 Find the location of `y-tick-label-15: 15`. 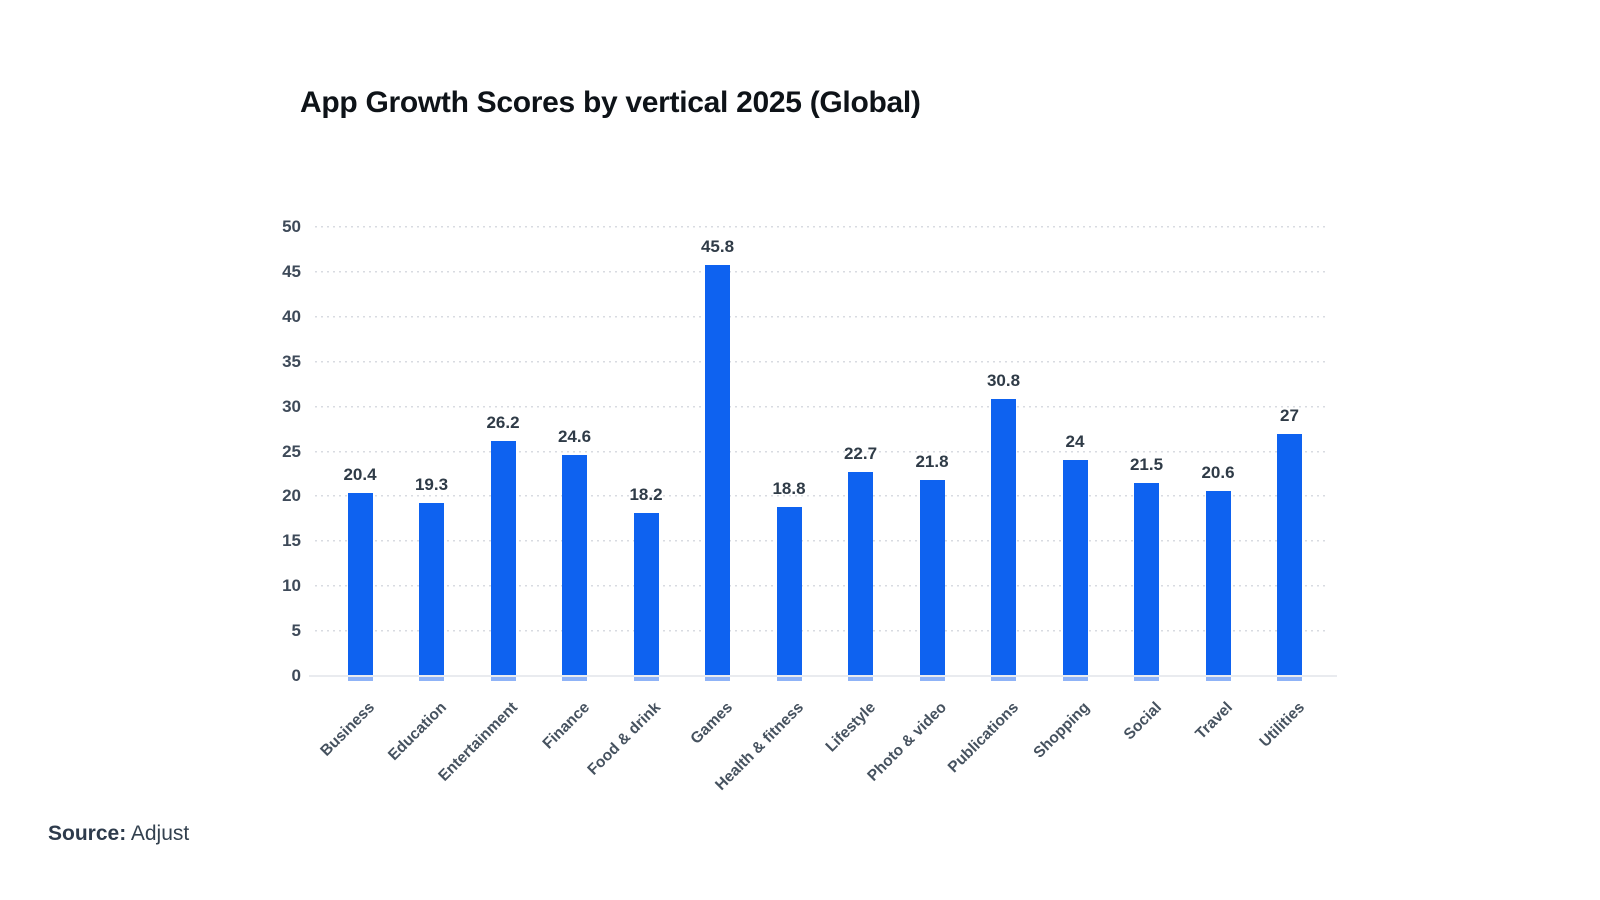

y-tick-label-15: 15 is located at coordinates (291, 541).